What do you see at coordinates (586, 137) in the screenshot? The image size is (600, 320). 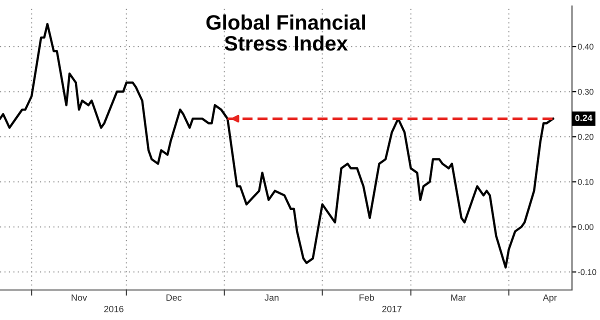 I see `y-tick-label: 0.20` at bounding box center [586, 137].